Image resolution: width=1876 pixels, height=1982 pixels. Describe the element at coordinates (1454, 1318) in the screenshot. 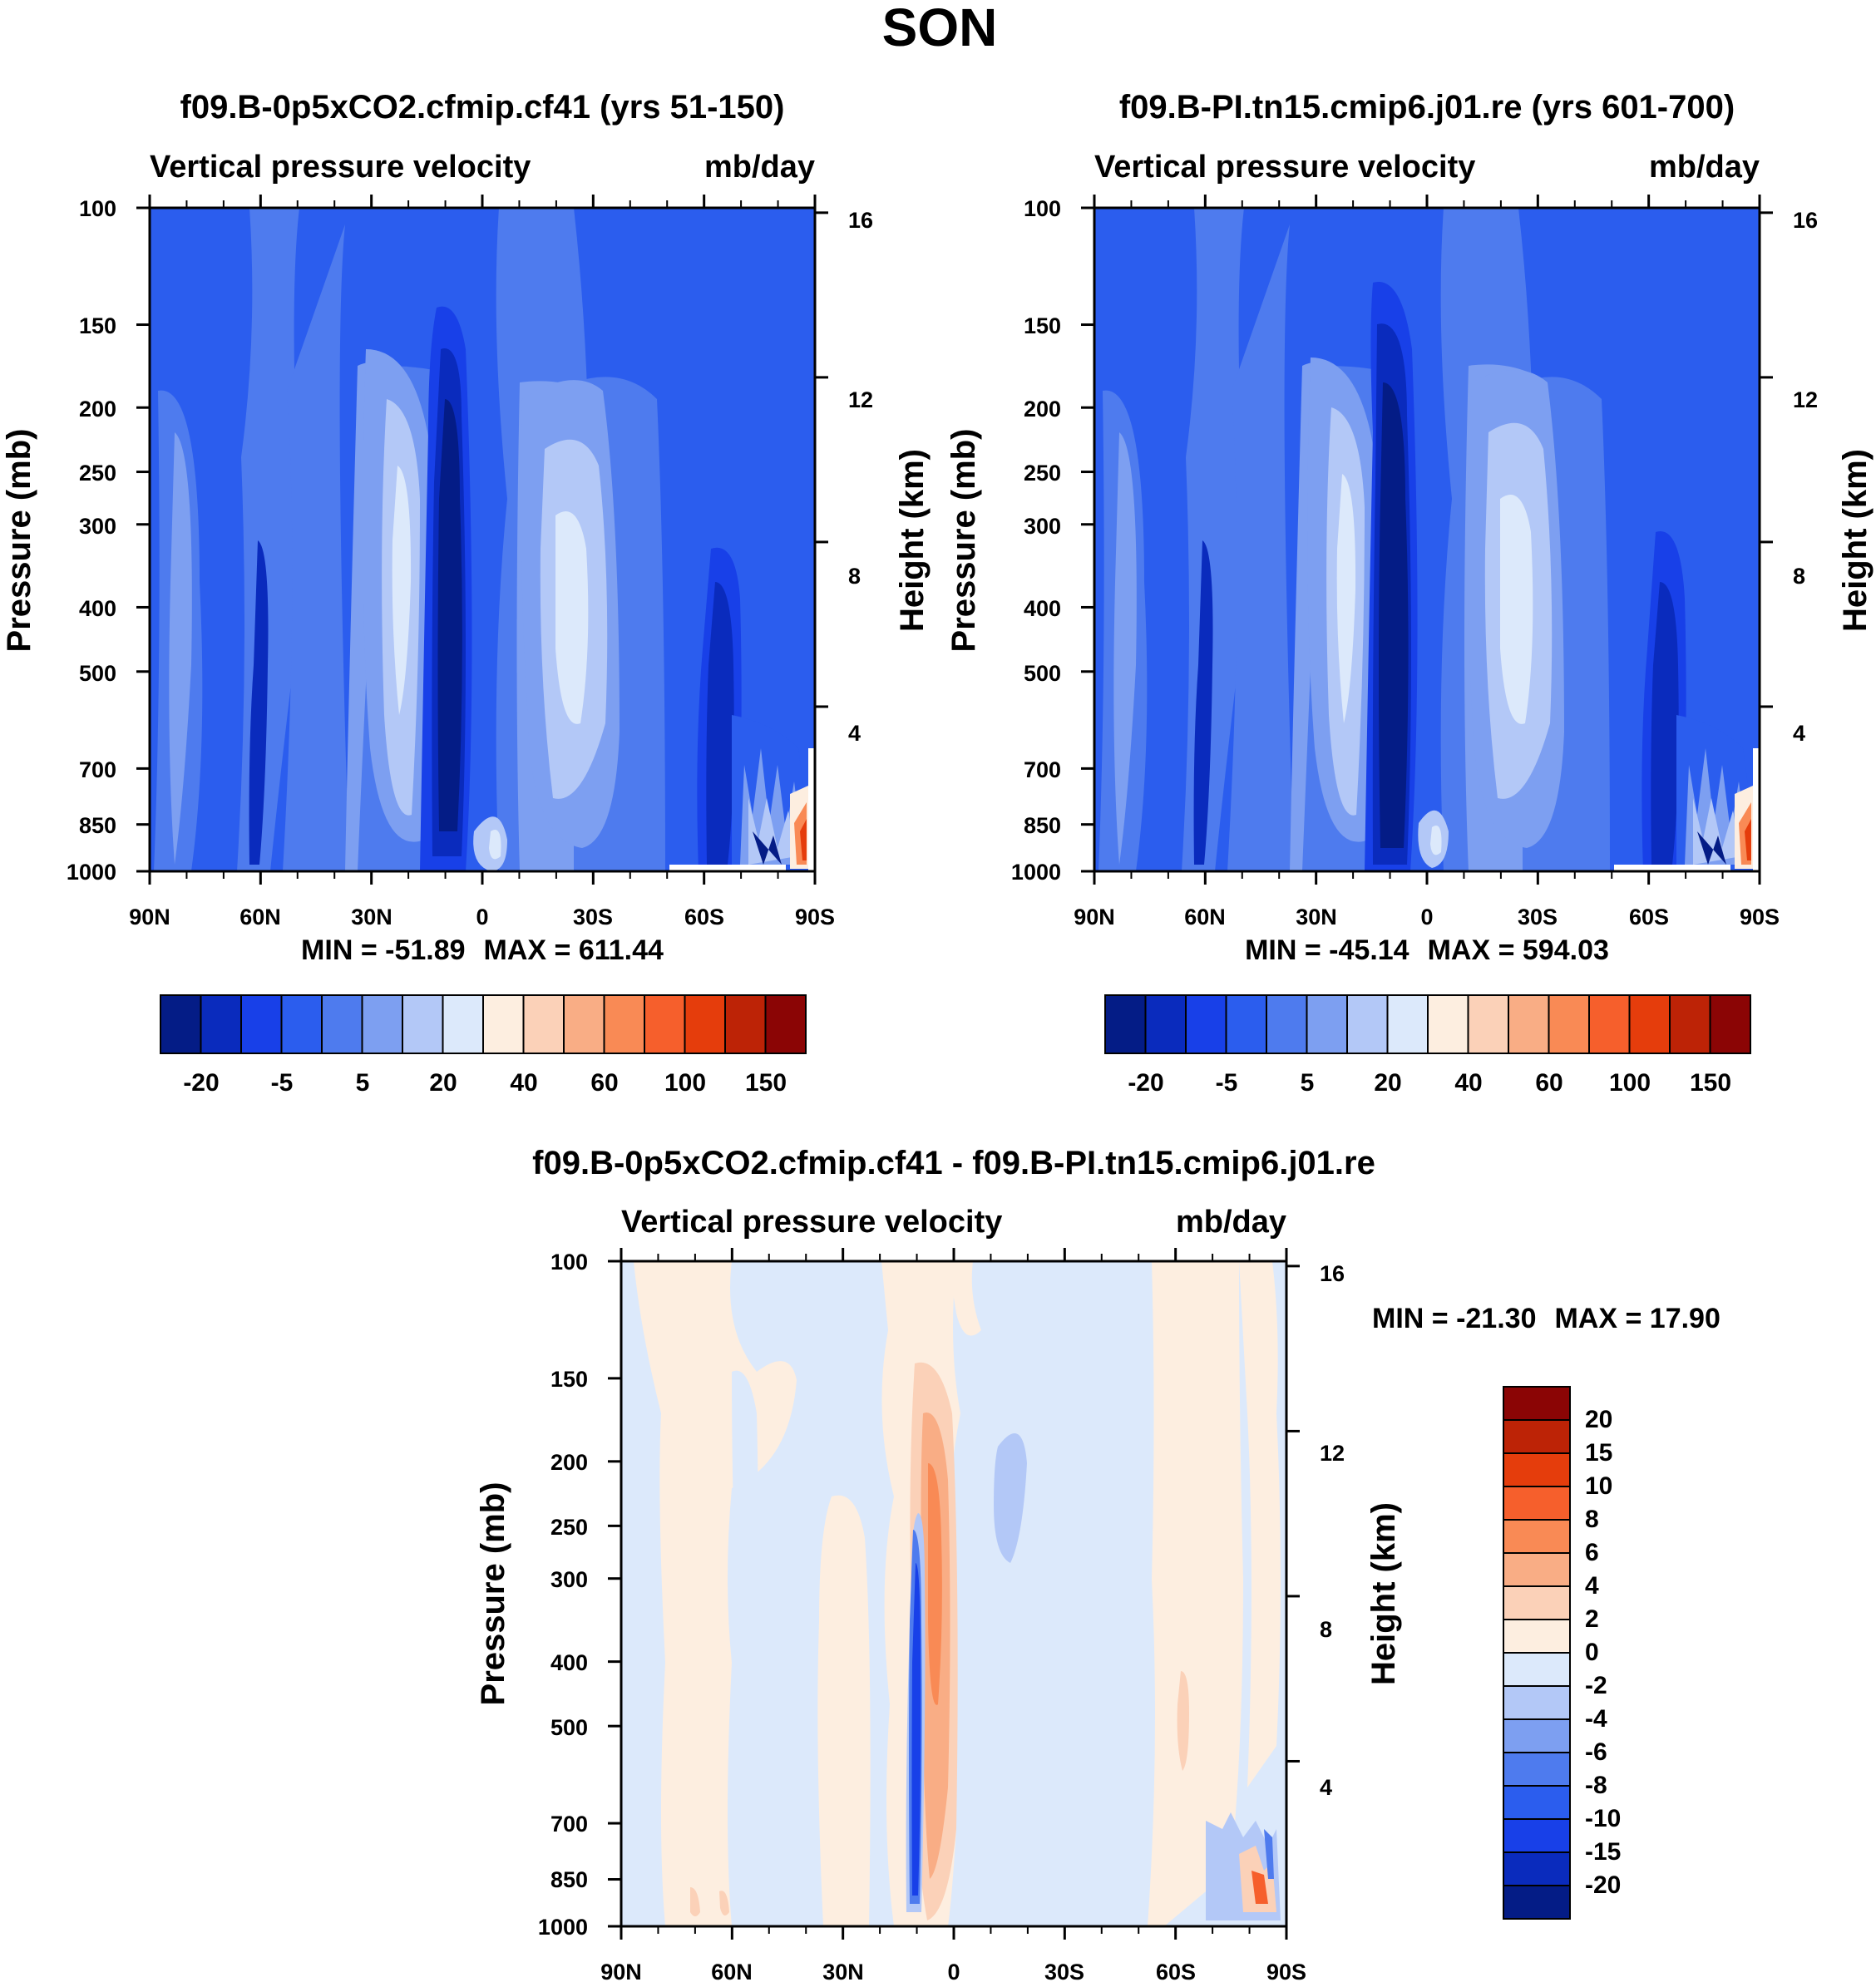

I see `panel-diff-min: MIN = -21.30` at that location.